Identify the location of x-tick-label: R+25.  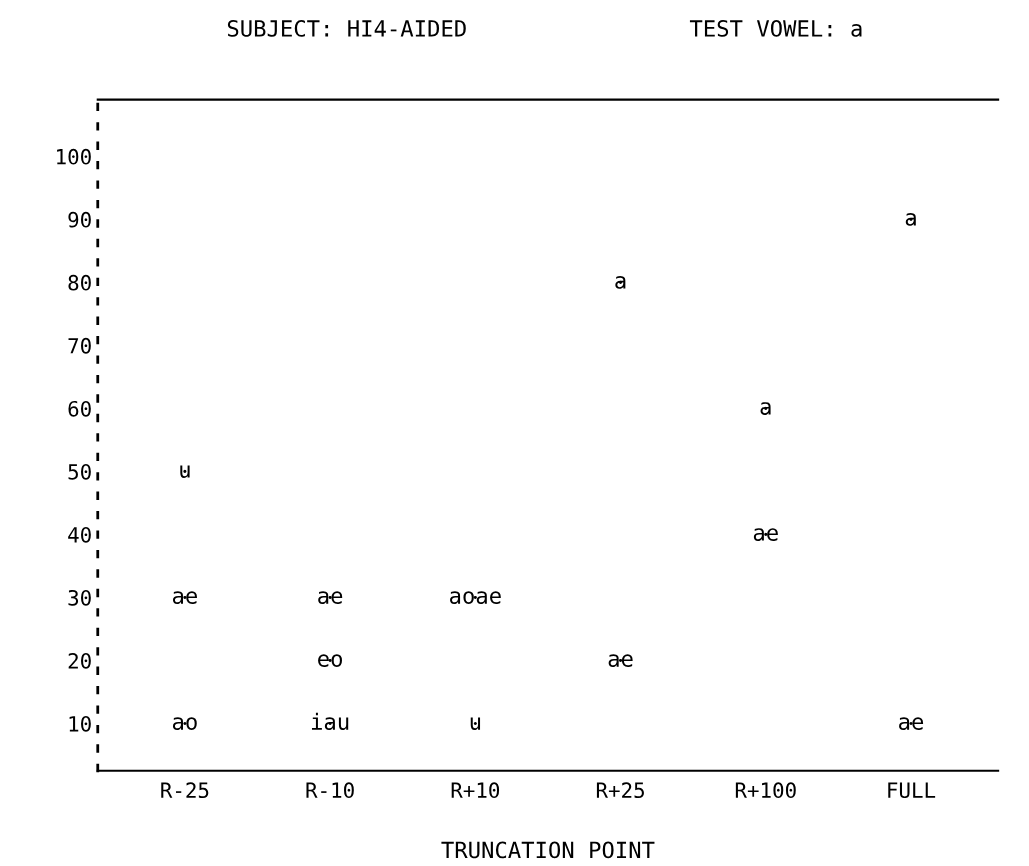
(620, 790).